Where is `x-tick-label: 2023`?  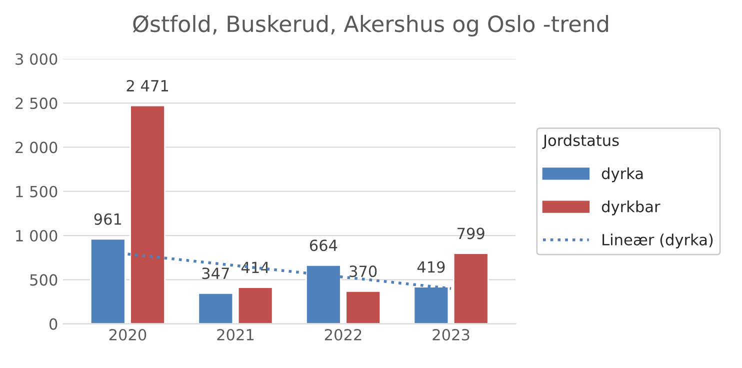
x-tick-label: 2023 is located at coordinates (451, 334).